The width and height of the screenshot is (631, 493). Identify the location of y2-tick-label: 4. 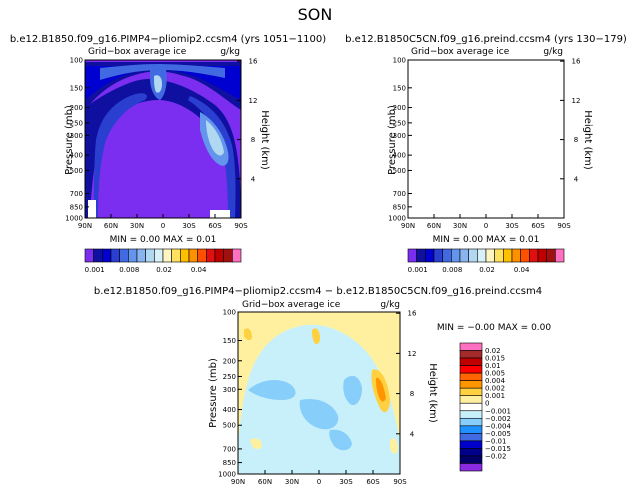
(253, 179).